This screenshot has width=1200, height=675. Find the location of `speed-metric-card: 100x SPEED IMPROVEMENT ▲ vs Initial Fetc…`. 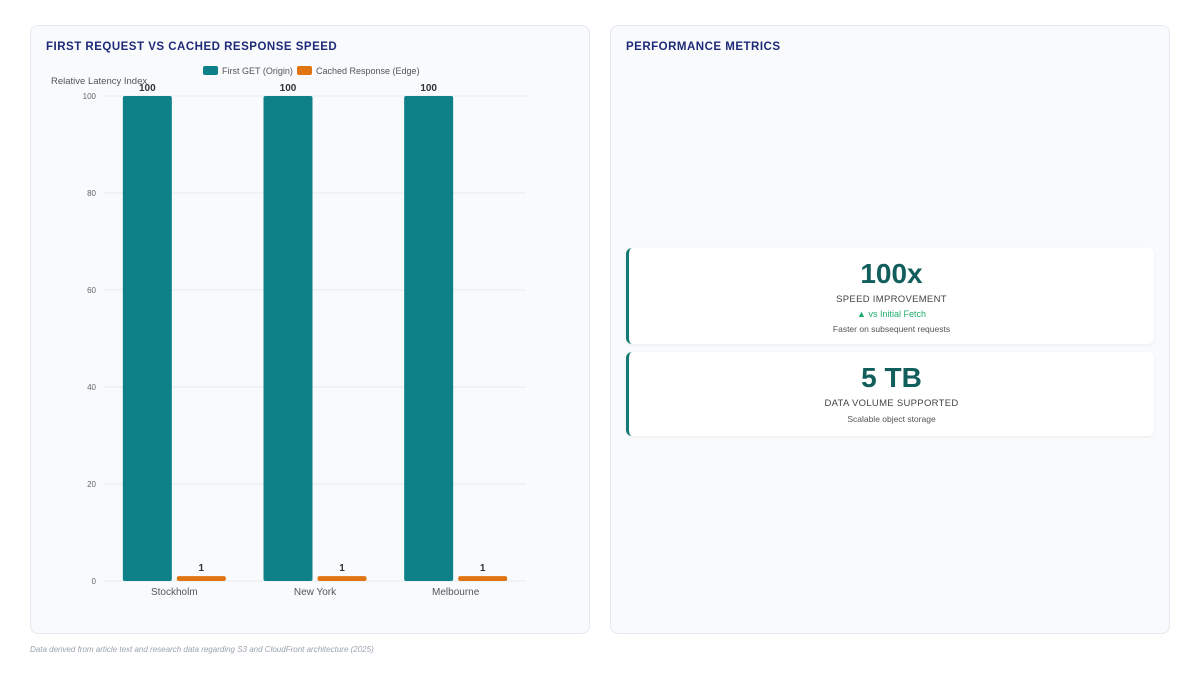

speed-metric-card: 100x SPEED IMPROVEMENT ▲ vs Initial Fetc… is located at coordinates (890, 296).